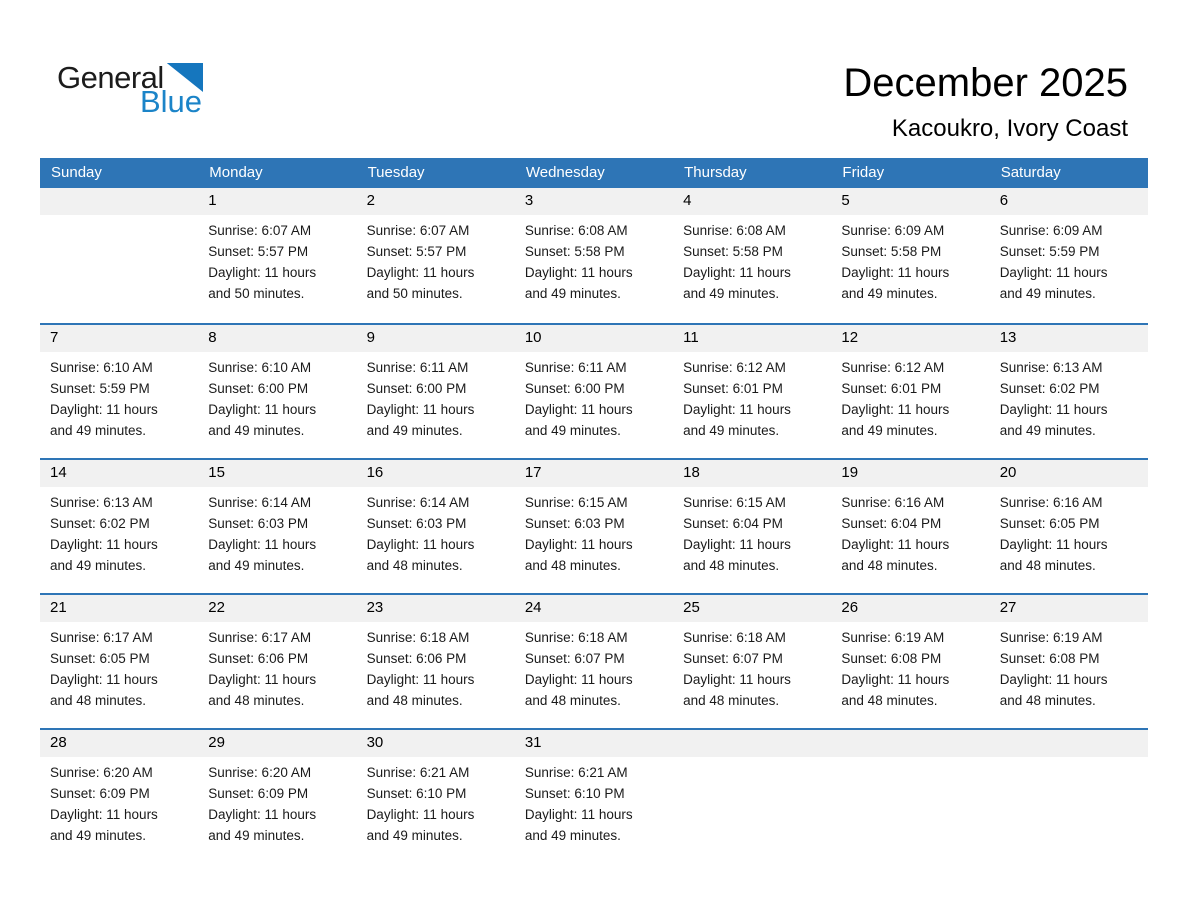 The width and height of the screenshot is (1188, 918). I want to click on sunrise-text: Sunrise: 6:17 AM, so click(101, 637).